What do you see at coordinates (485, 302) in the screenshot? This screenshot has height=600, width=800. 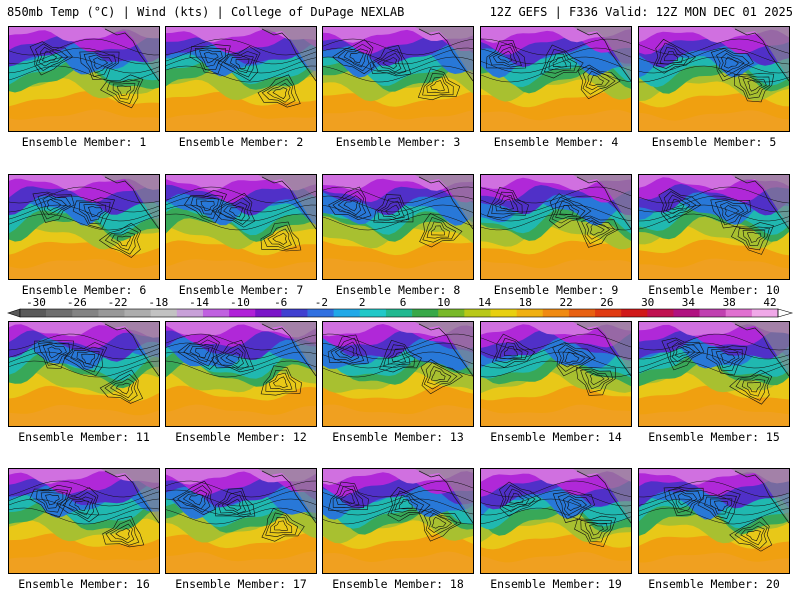 I see `colorbar-tick-label: 14` at bounding box center [485, 302].